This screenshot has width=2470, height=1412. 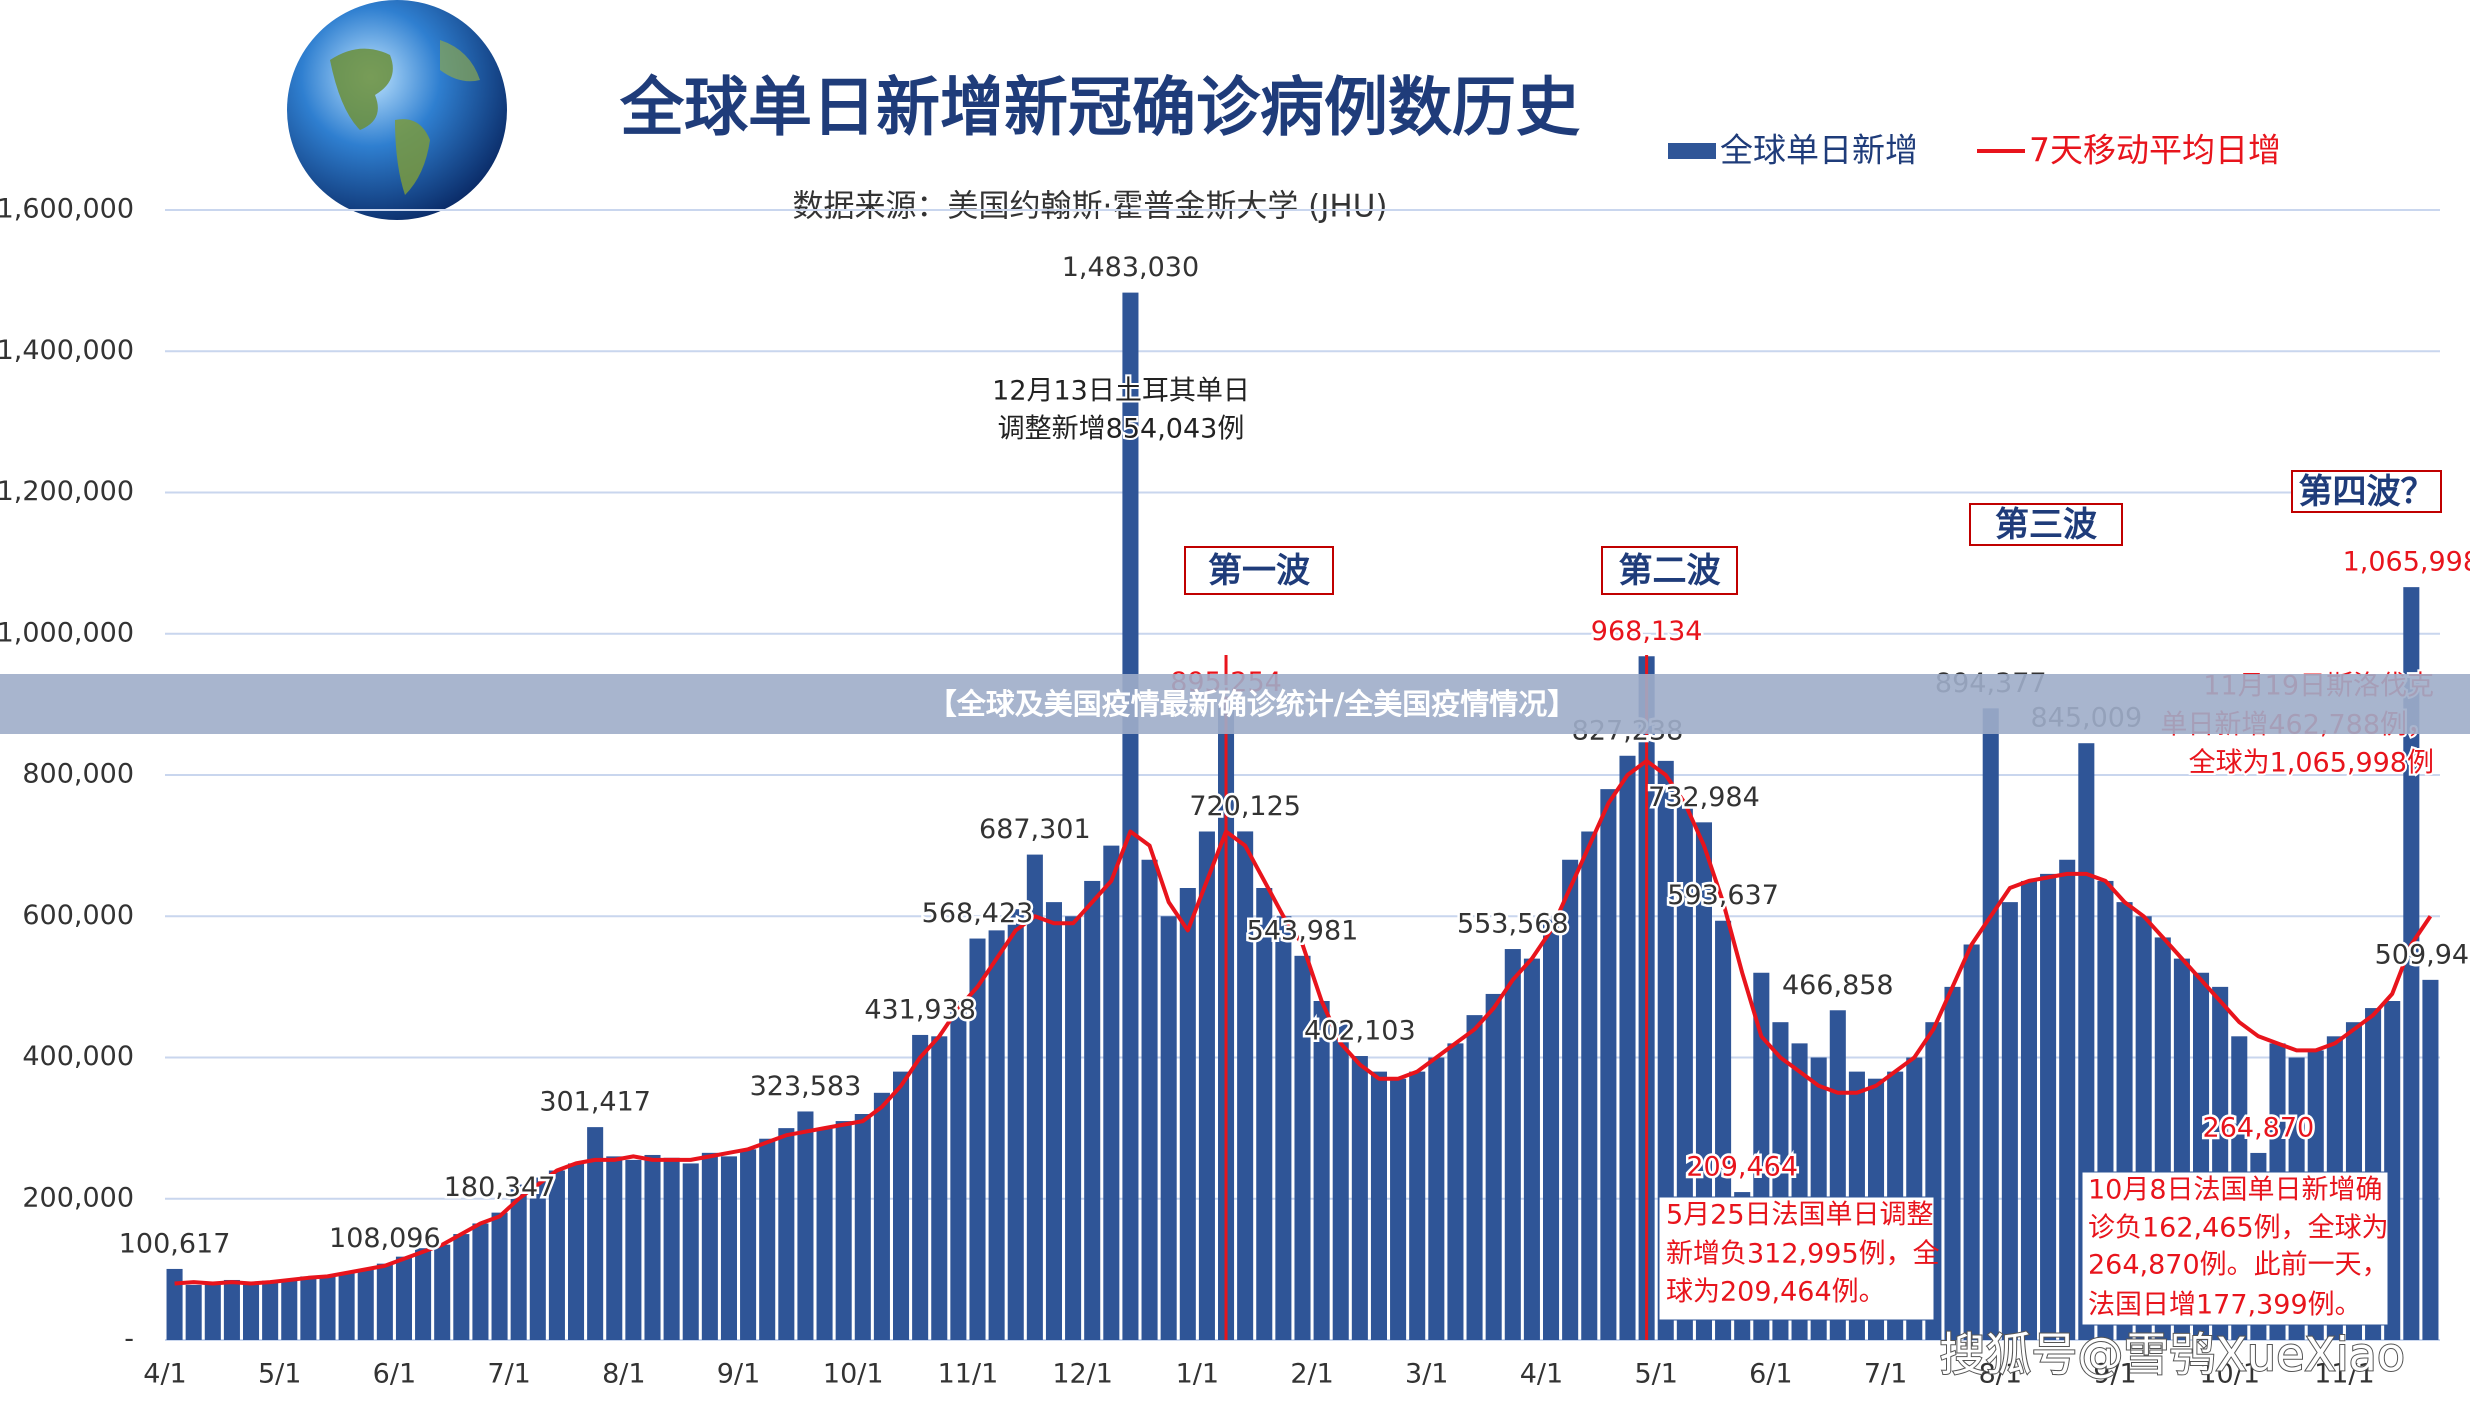 What do you see at coordinates (1252, 704) in the screenshot?
I see `banner-text: 【全球及美国疫情最新确诊统计/全美国疫情情况】` at bounding box center [1252, 704].